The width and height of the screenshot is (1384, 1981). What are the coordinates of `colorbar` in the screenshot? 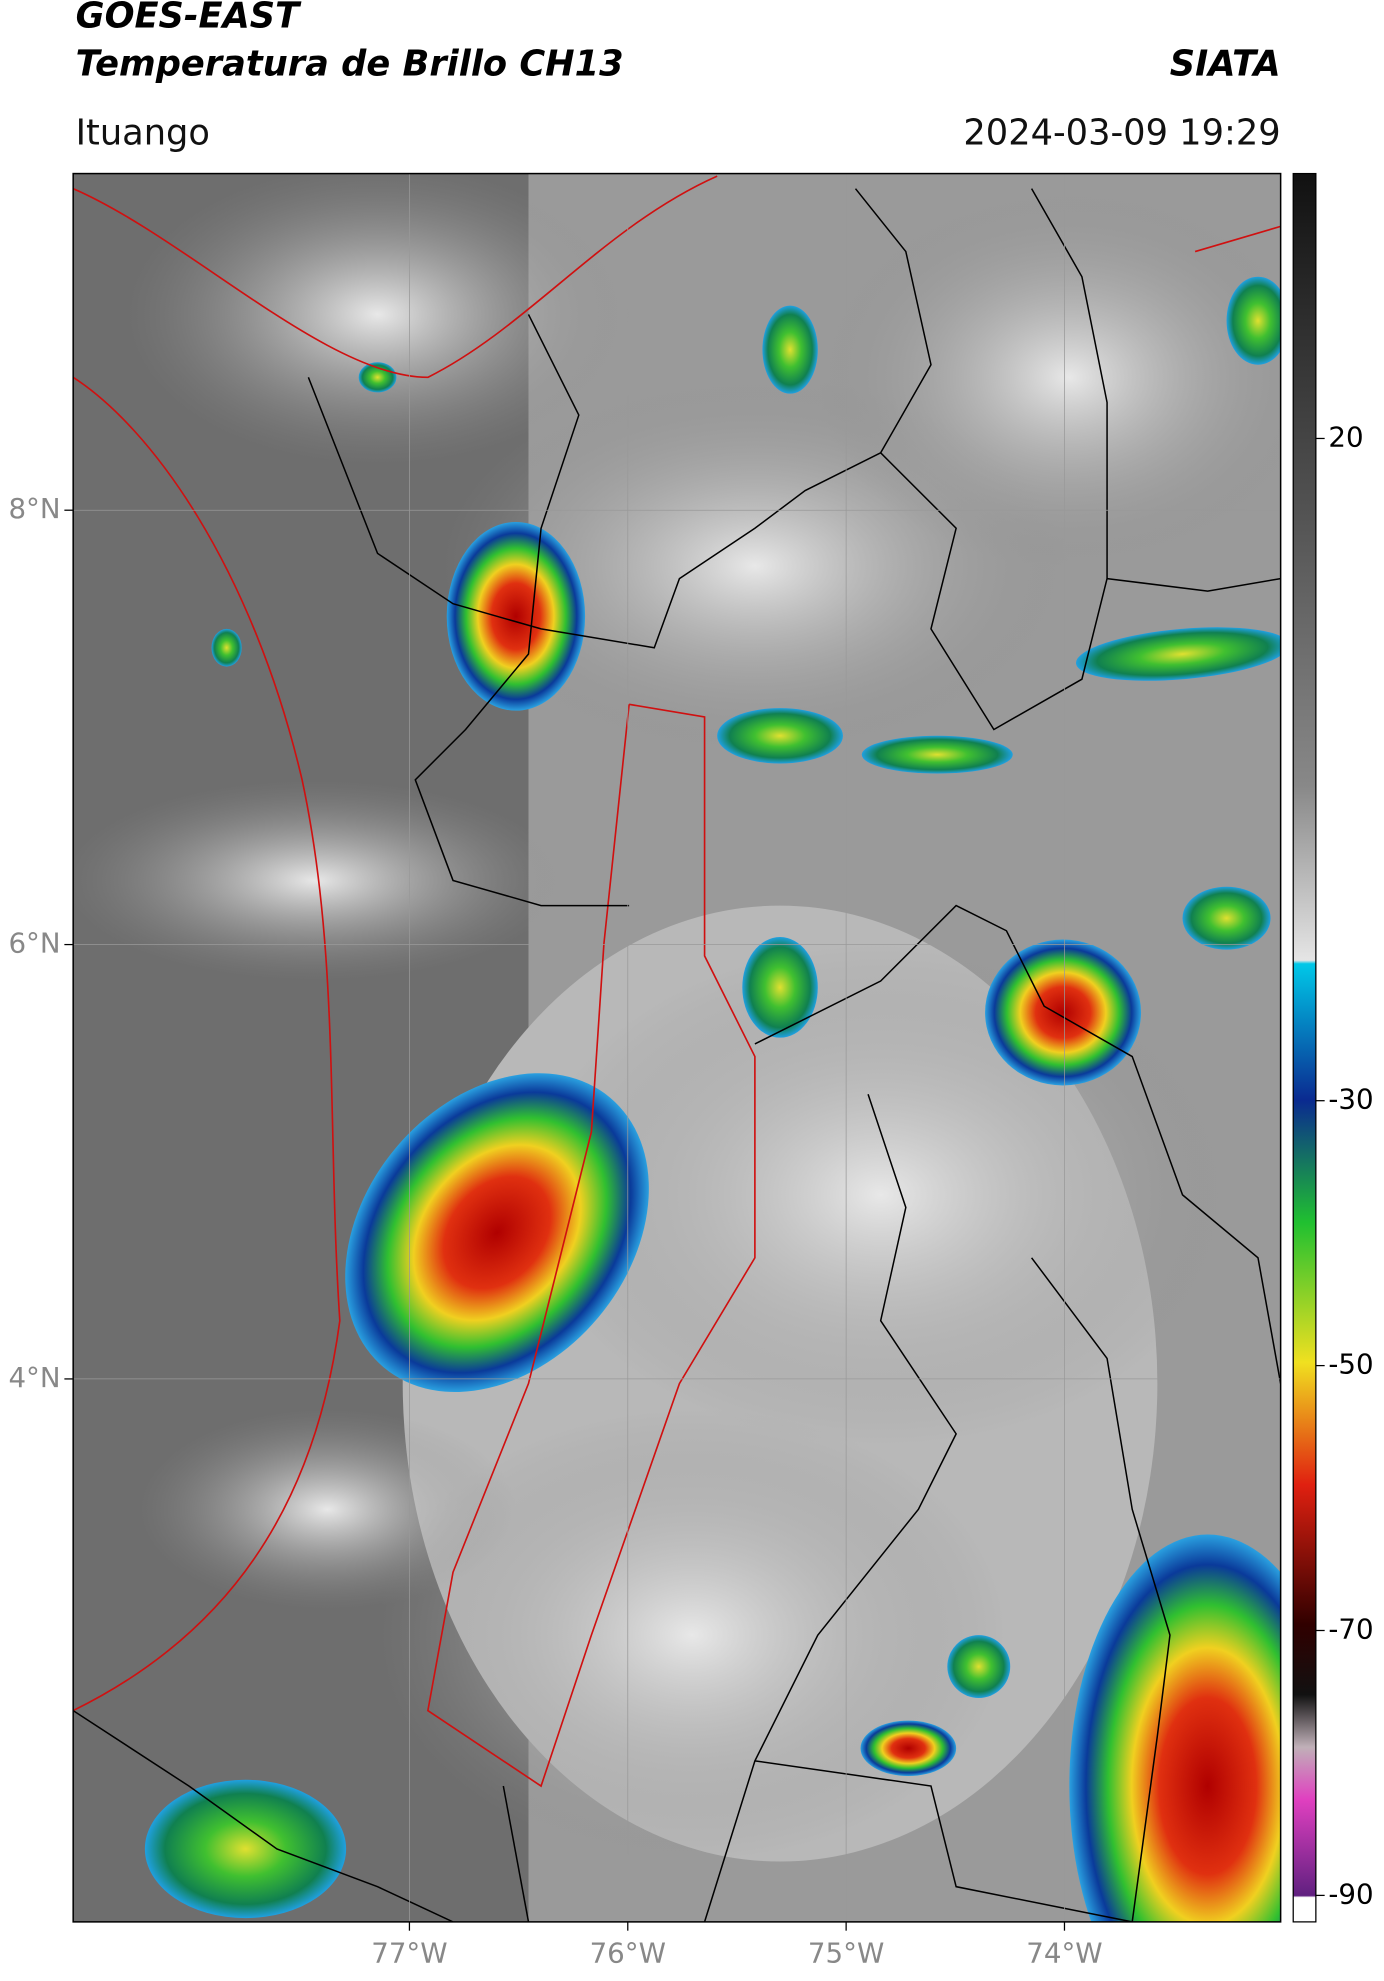 It's located at (1304, 1047).